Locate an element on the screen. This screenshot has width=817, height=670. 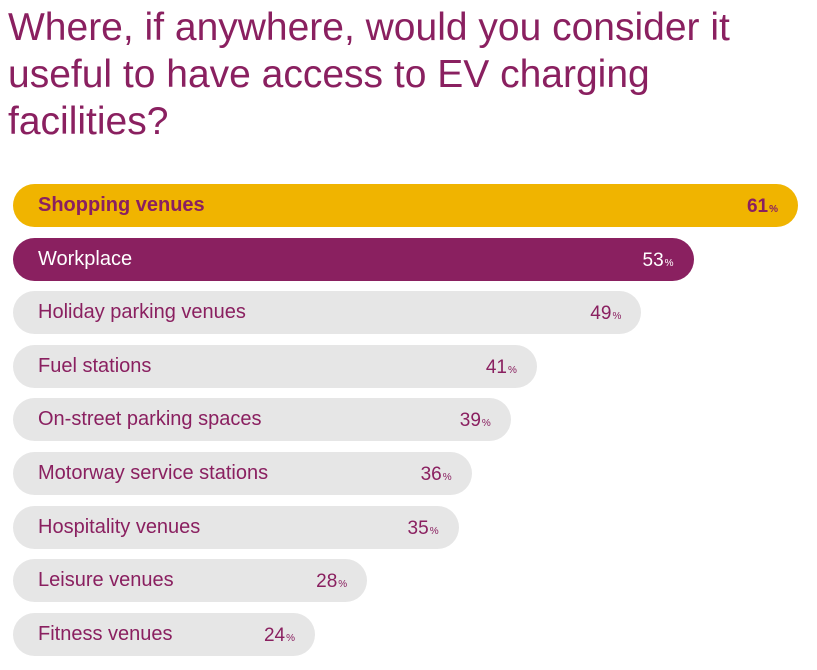
bar-label: Shopping venues is located at coordinates (121, 205).